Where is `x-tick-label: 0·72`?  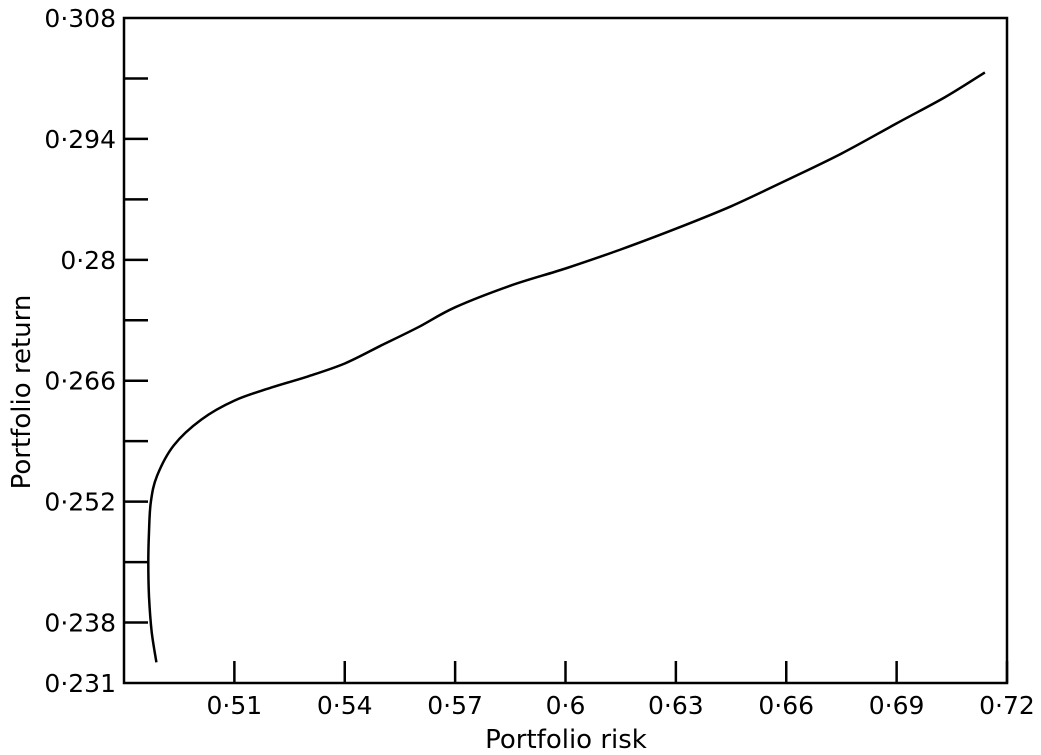
x-tick-label: 0·72 is located at coordinates (1007, 705).